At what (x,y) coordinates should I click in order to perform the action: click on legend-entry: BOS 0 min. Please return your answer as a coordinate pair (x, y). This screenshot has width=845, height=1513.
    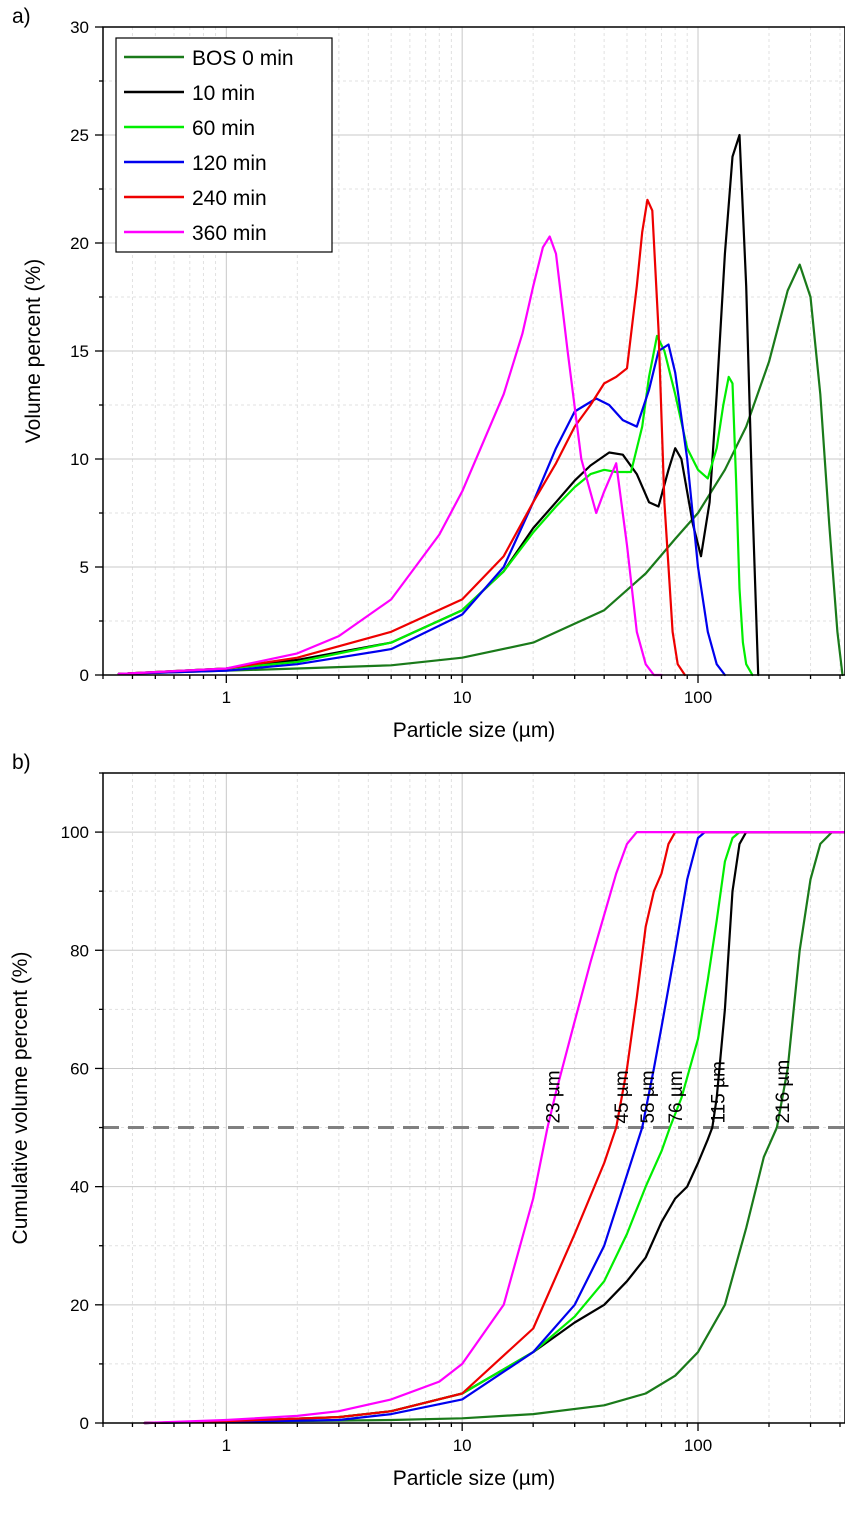
    Looking at the image, I should click on (243, 58).